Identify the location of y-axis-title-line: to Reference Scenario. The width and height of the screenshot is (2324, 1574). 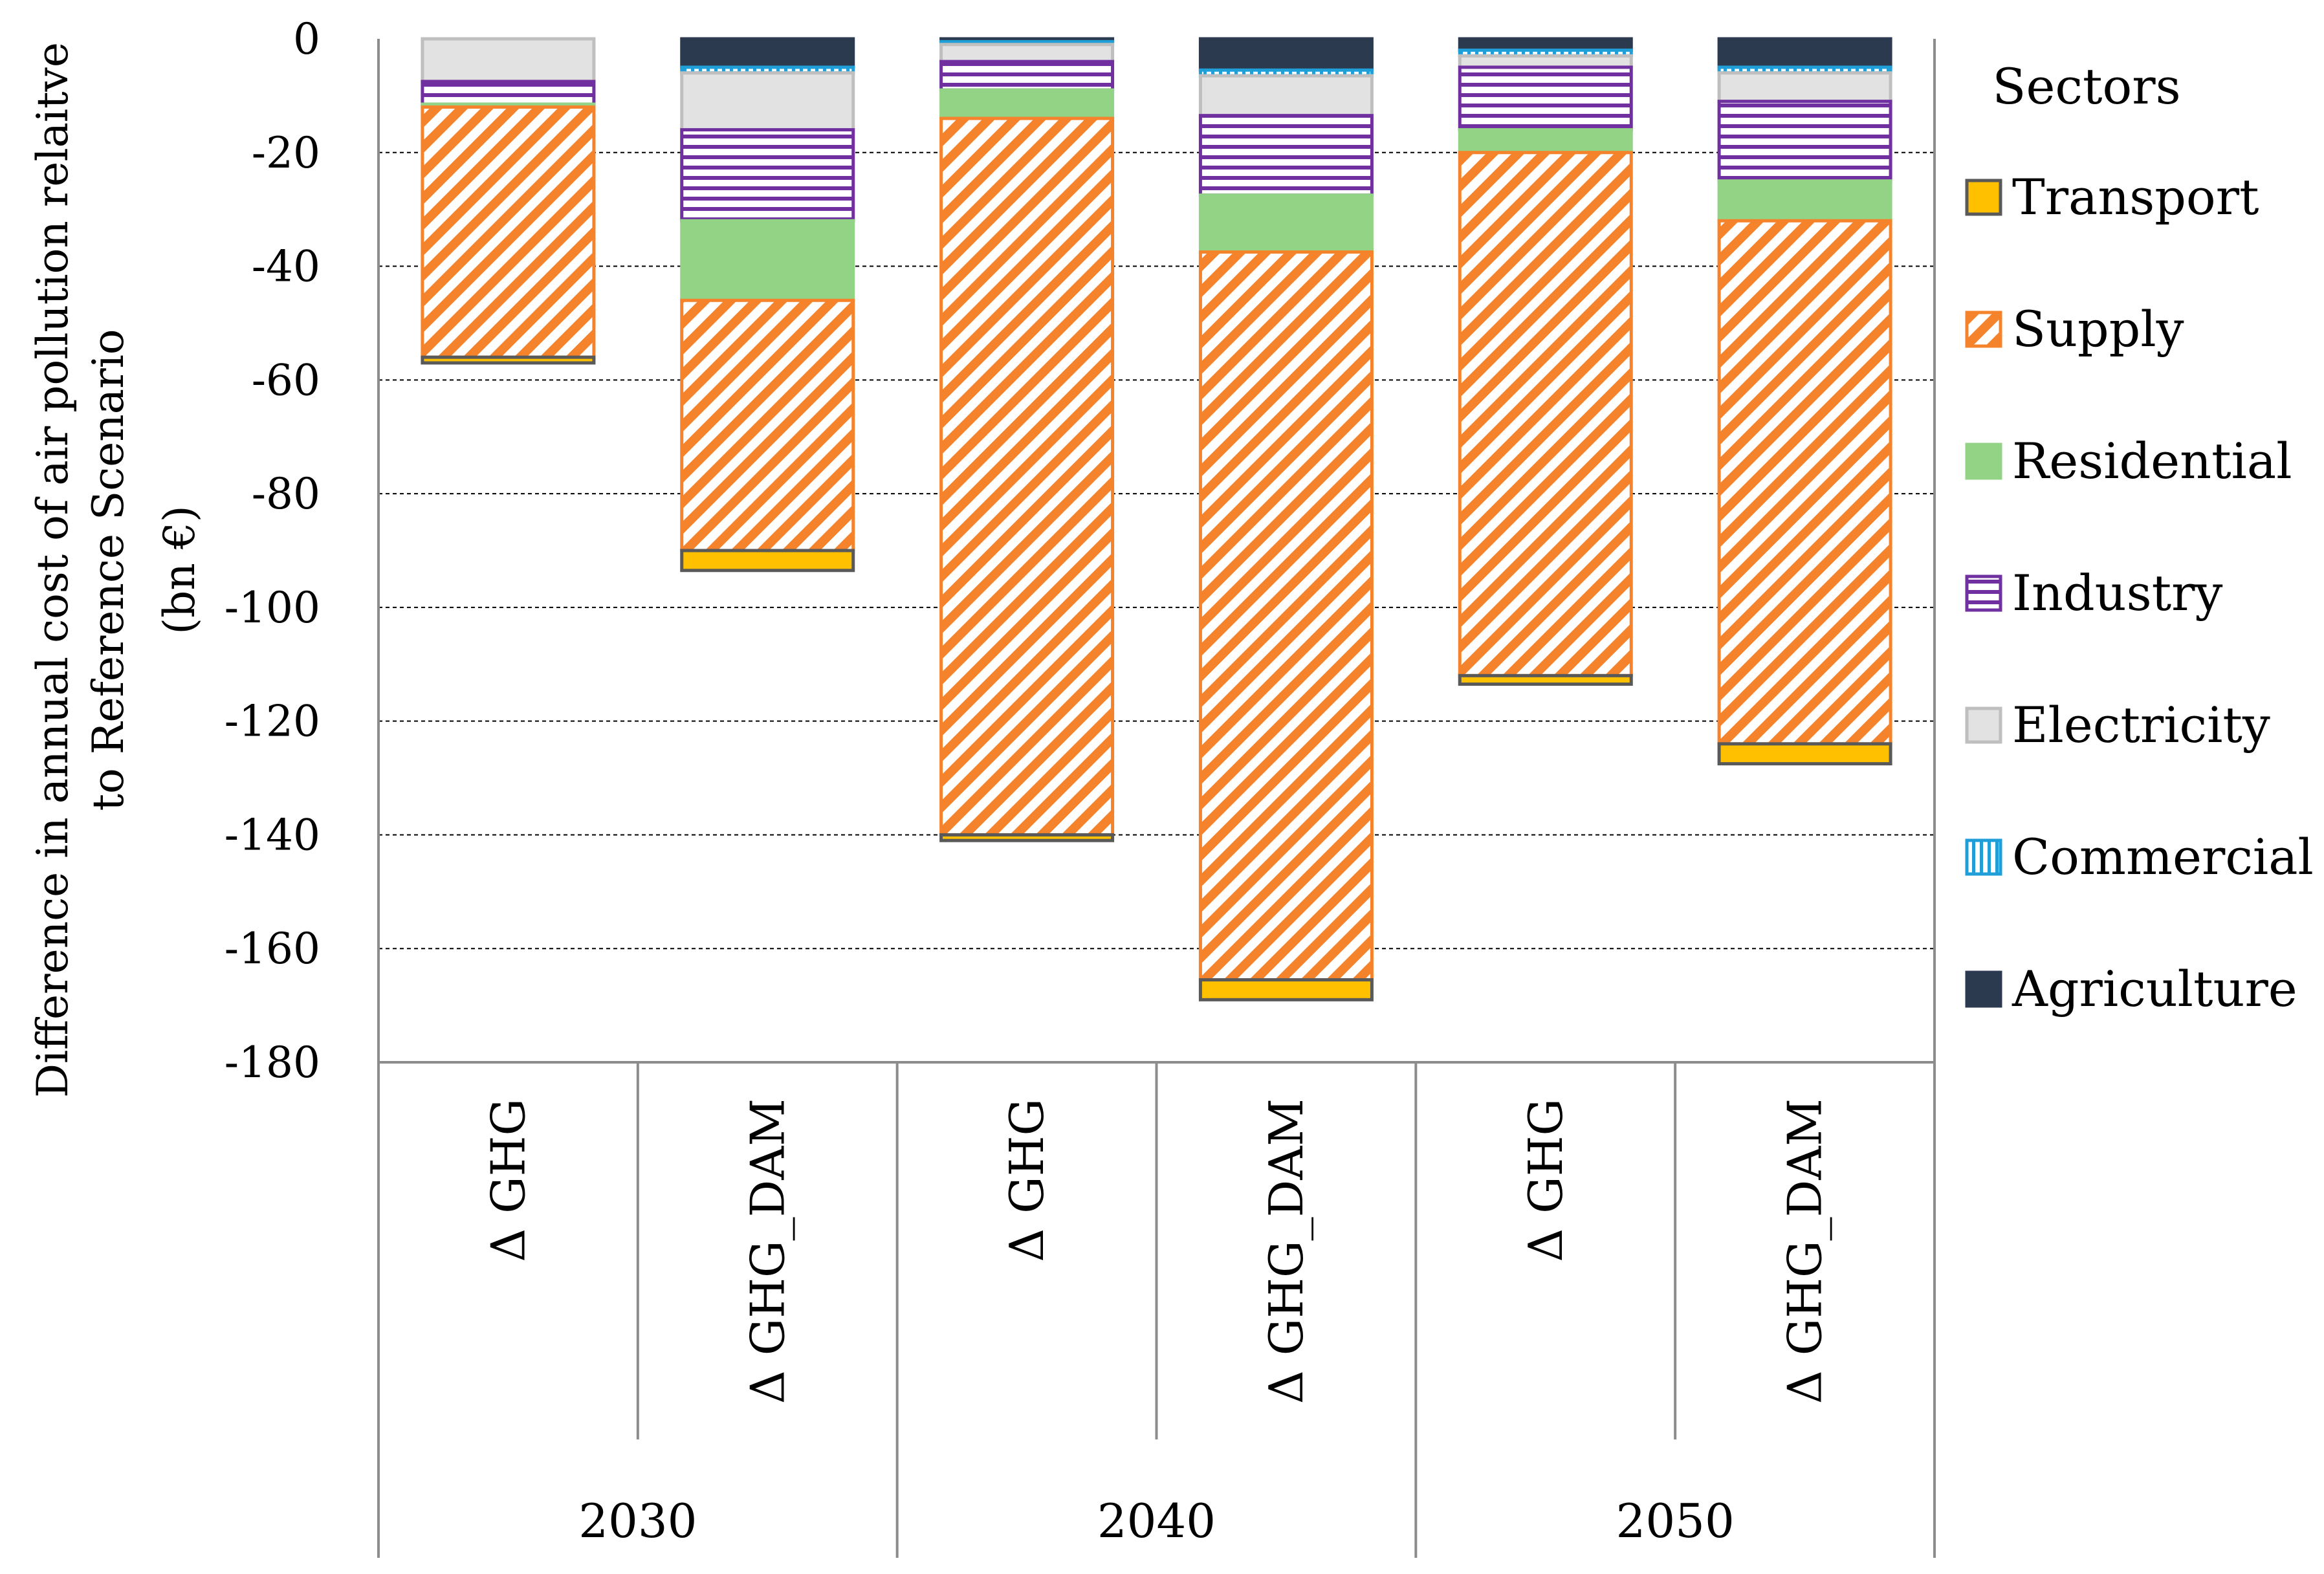
(108, 570).